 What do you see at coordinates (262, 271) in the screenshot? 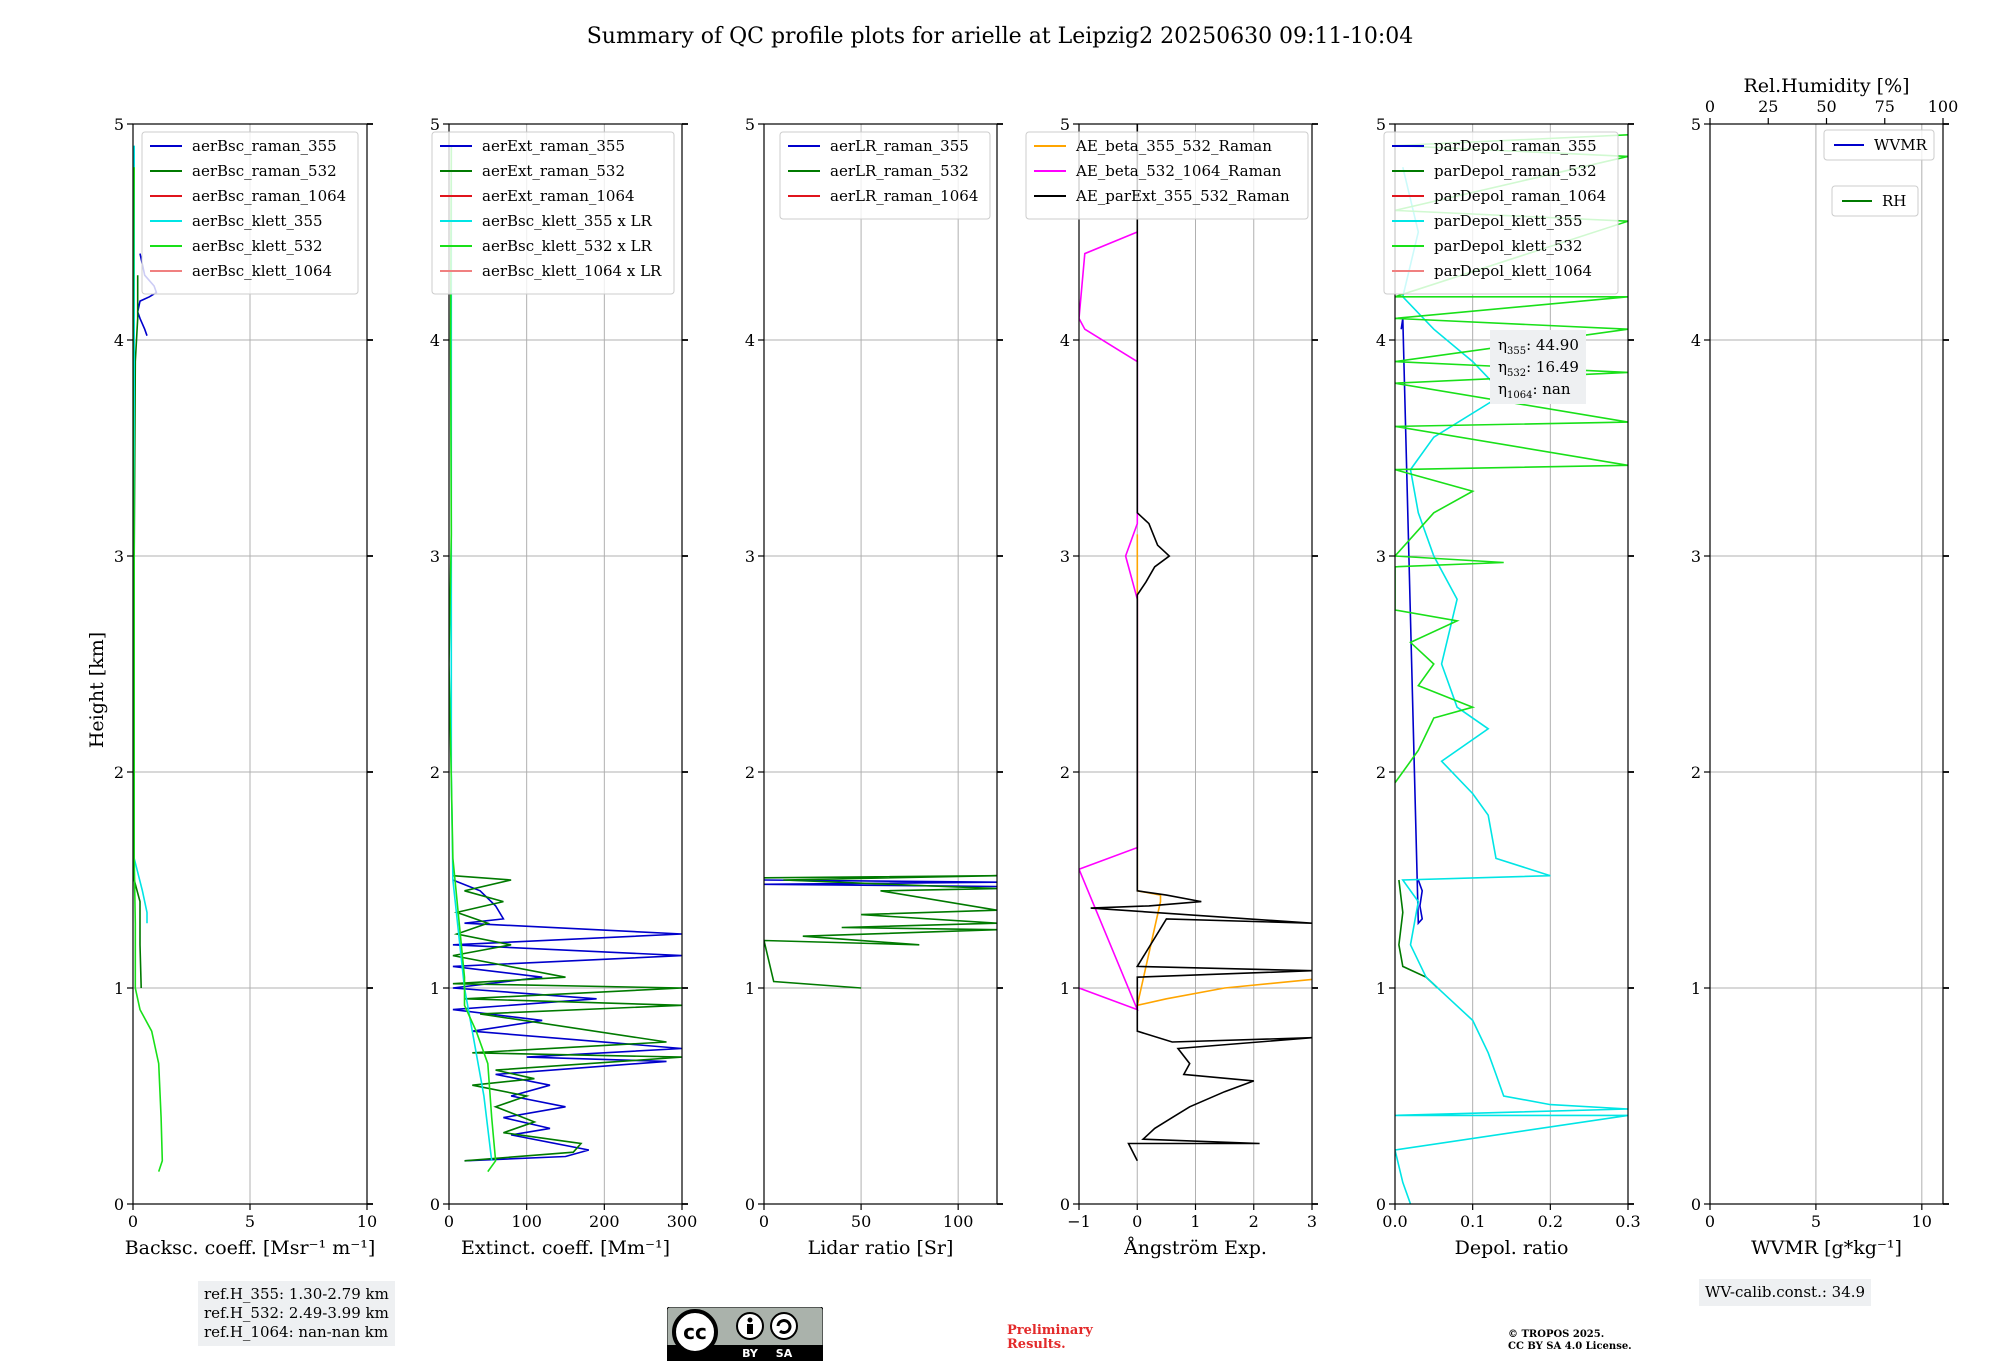
I see `legend-label: aerBsc_klett_1064` at bounding box center [262, 271].